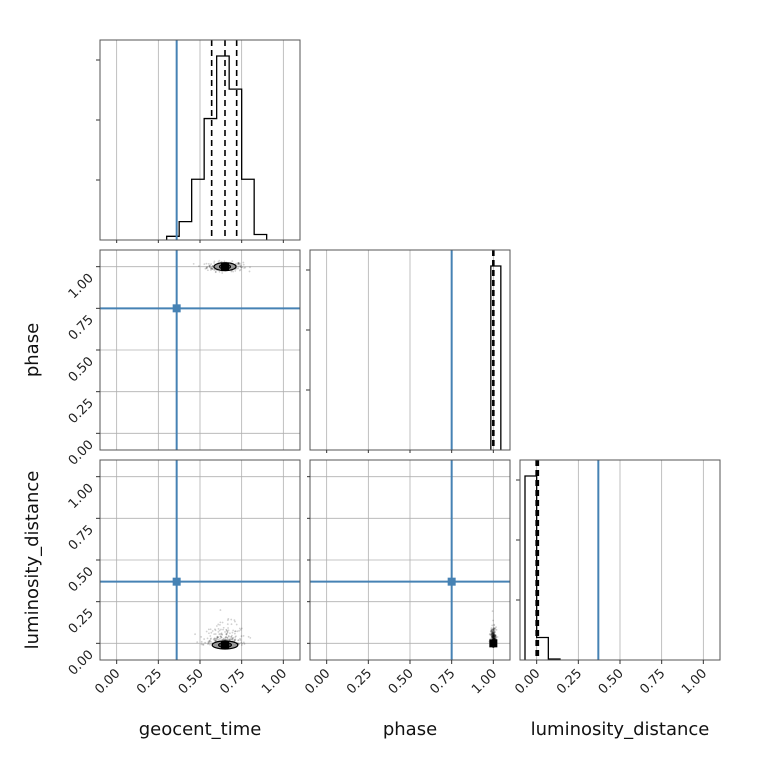 This screenshot has height=760, width=760. I want to click on xtick-label-luminosity_distance-3: 0.75, so click(652, 681).